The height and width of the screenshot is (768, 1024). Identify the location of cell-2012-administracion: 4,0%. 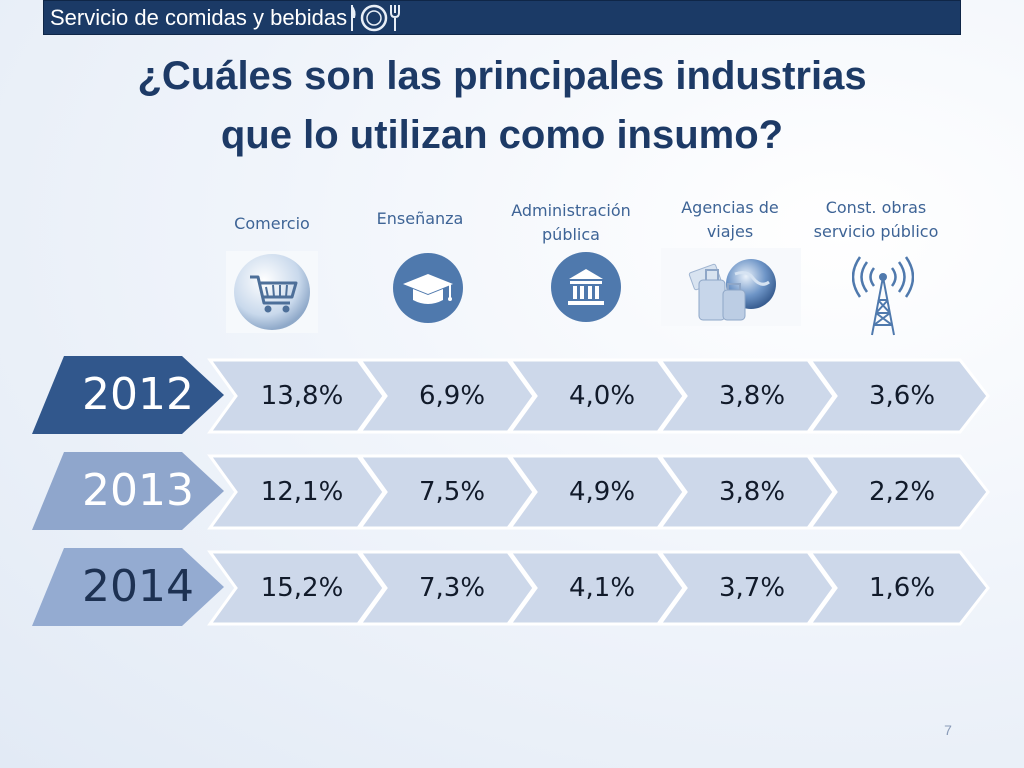
(602, 396).